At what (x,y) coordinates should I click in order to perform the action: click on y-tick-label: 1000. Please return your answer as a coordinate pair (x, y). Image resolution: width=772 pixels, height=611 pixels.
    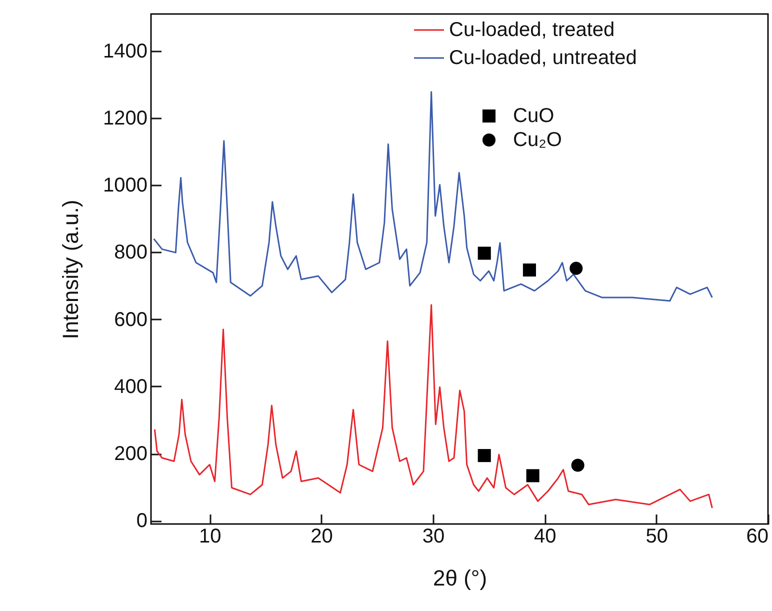
    Looking at the image, I should click on (125, 185).